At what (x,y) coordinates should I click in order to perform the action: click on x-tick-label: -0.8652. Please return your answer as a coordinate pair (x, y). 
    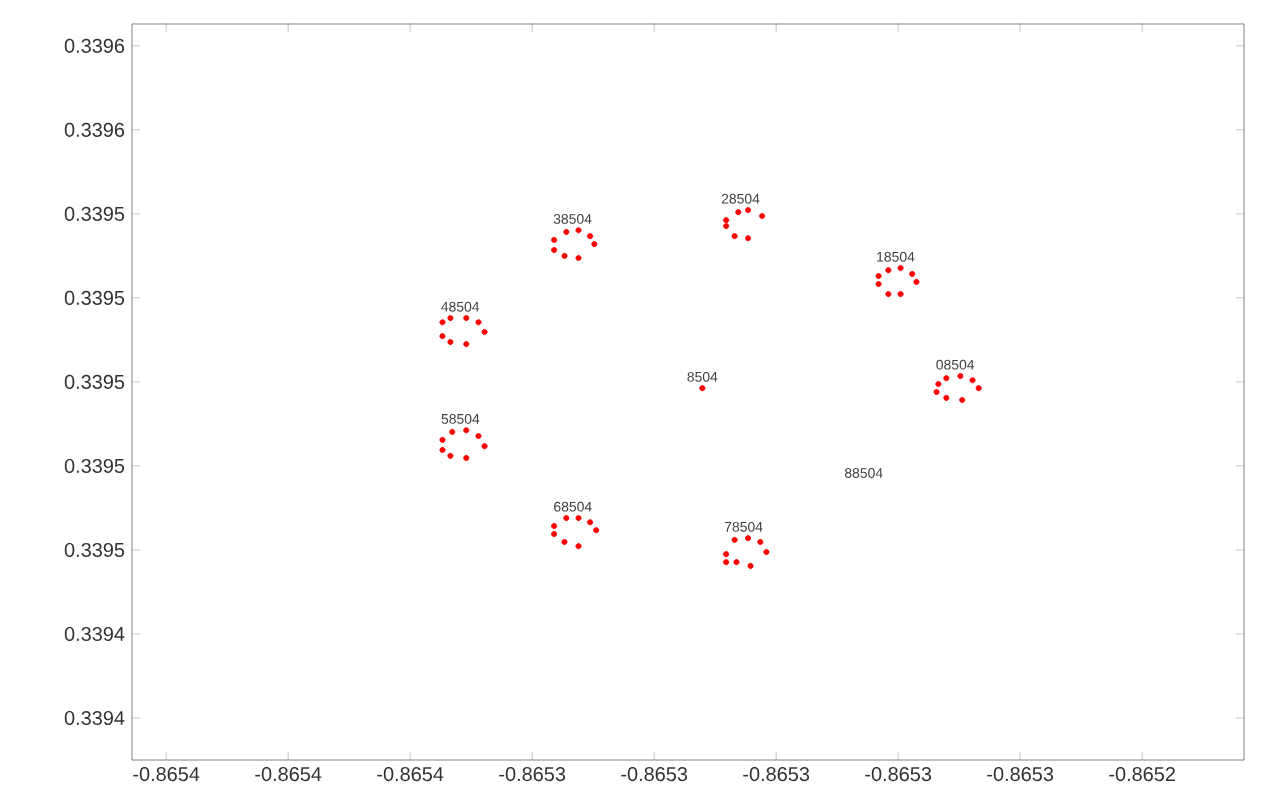
    Looking at the image, I should click on (1142, 774).